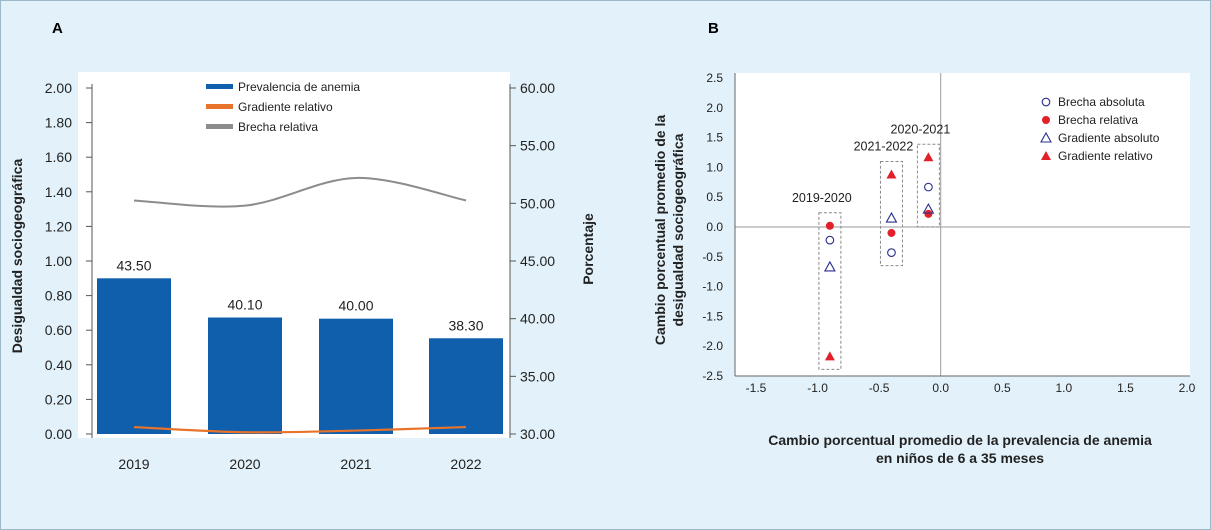 This screenshot has height=530, width=1211. What do you see at coordinates (712, 346) in the screenshot?
I see `y-tick-label: -2.0` at bounding box center [712, 346].